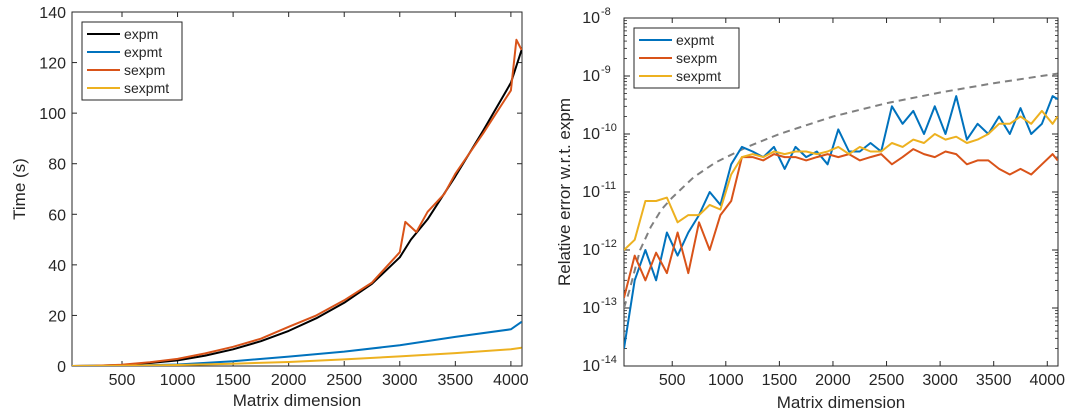 The image size is (1072, 416). What do you see at coordinates (609, 360) in the screenshot?
I see `y-tick-label-exponent: -14` at bounding box center [609, 360].